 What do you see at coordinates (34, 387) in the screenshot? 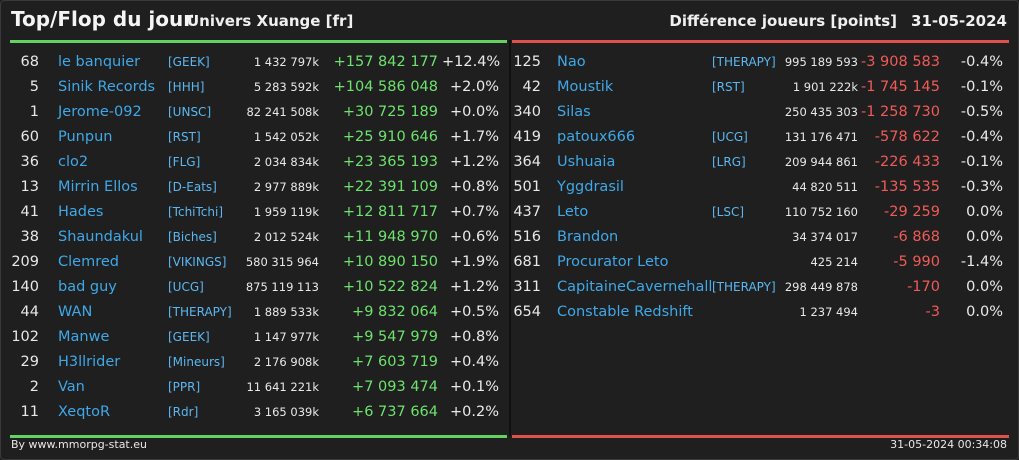
I see `player-rank: 2` at bounding box center [34, 387].